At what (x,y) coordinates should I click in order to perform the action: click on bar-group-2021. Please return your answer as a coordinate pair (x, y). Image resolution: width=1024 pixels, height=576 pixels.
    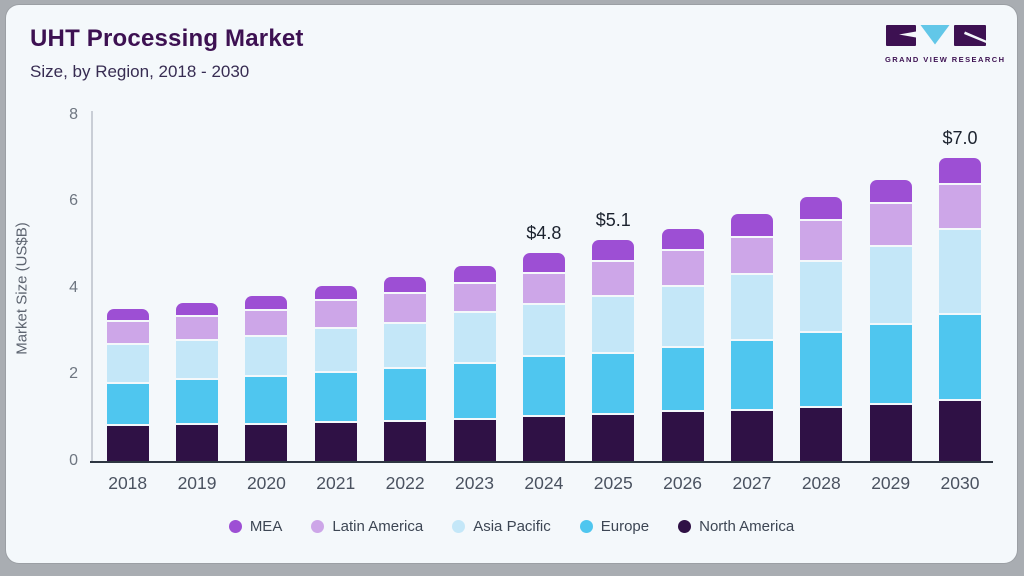
    Looking at the image, I should click on (335, 373).